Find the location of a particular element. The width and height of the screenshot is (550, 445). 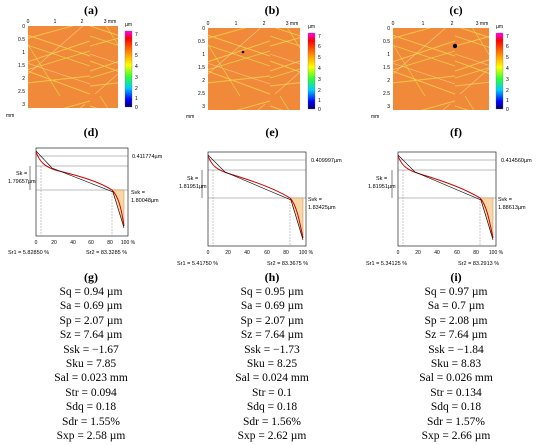

stat-line: Sdr = 1.57% is located at coordinates (456, 421).